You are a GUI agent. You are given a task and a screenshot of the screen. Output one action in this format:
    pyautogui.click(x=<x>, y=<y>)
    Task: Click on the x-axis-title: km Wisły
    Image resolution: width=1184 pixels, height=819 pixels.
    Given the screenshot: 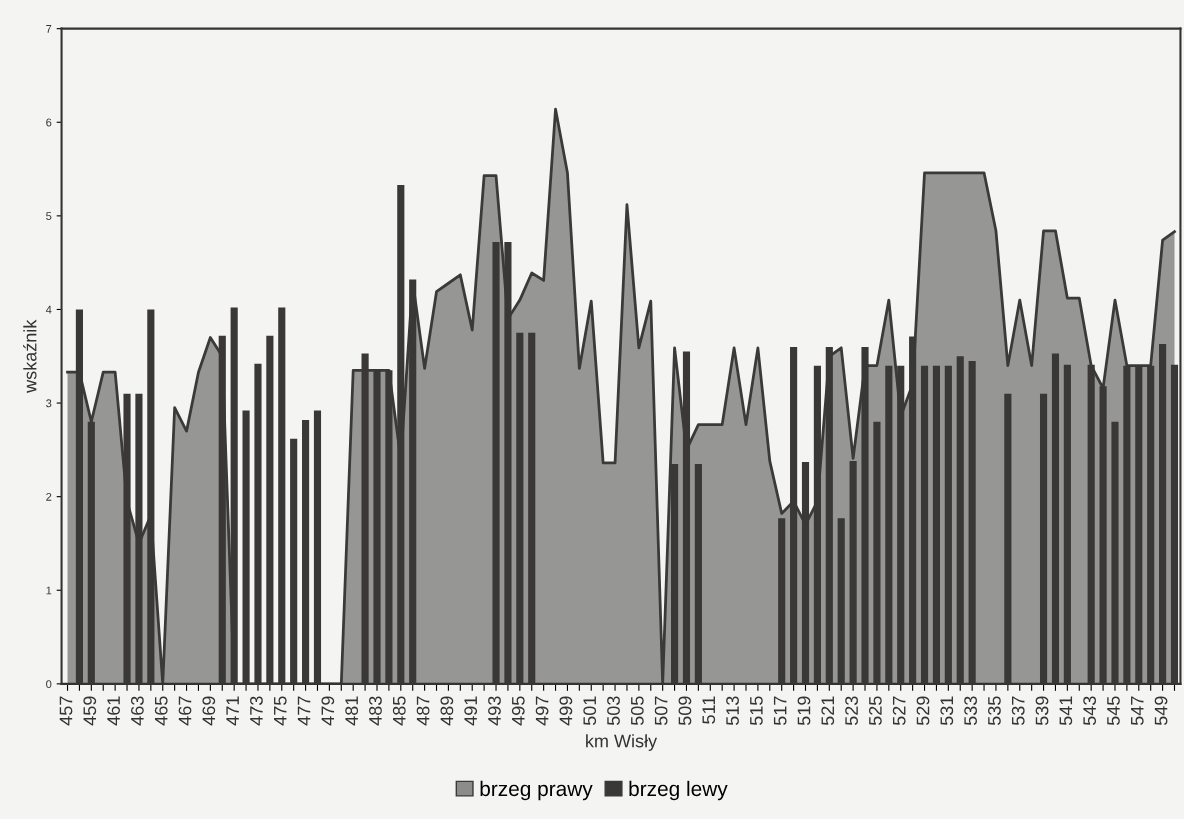 What is the action you would take?
    pyautogui.click(x=622, y=742)
    